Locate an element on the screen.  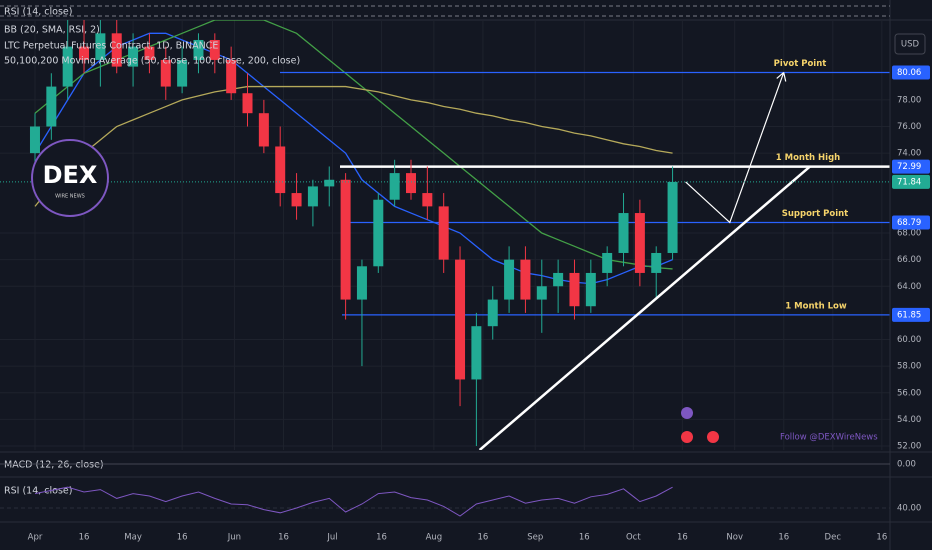
y-tick-label: 76.00 is located at coordinates (909, 127).